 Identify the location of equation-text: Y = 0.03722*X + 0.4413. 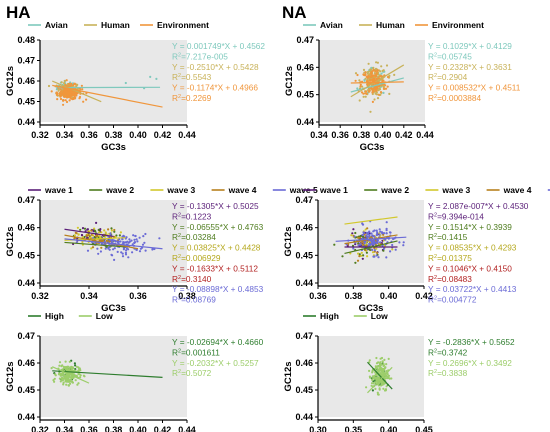
(472, 289).